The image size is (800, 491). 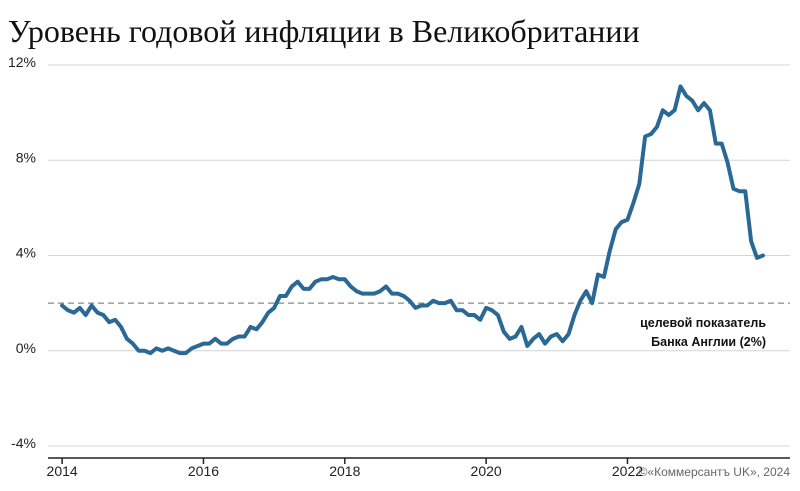 I want to click on x-tick-label: 2022, so click(x=627, y=471).